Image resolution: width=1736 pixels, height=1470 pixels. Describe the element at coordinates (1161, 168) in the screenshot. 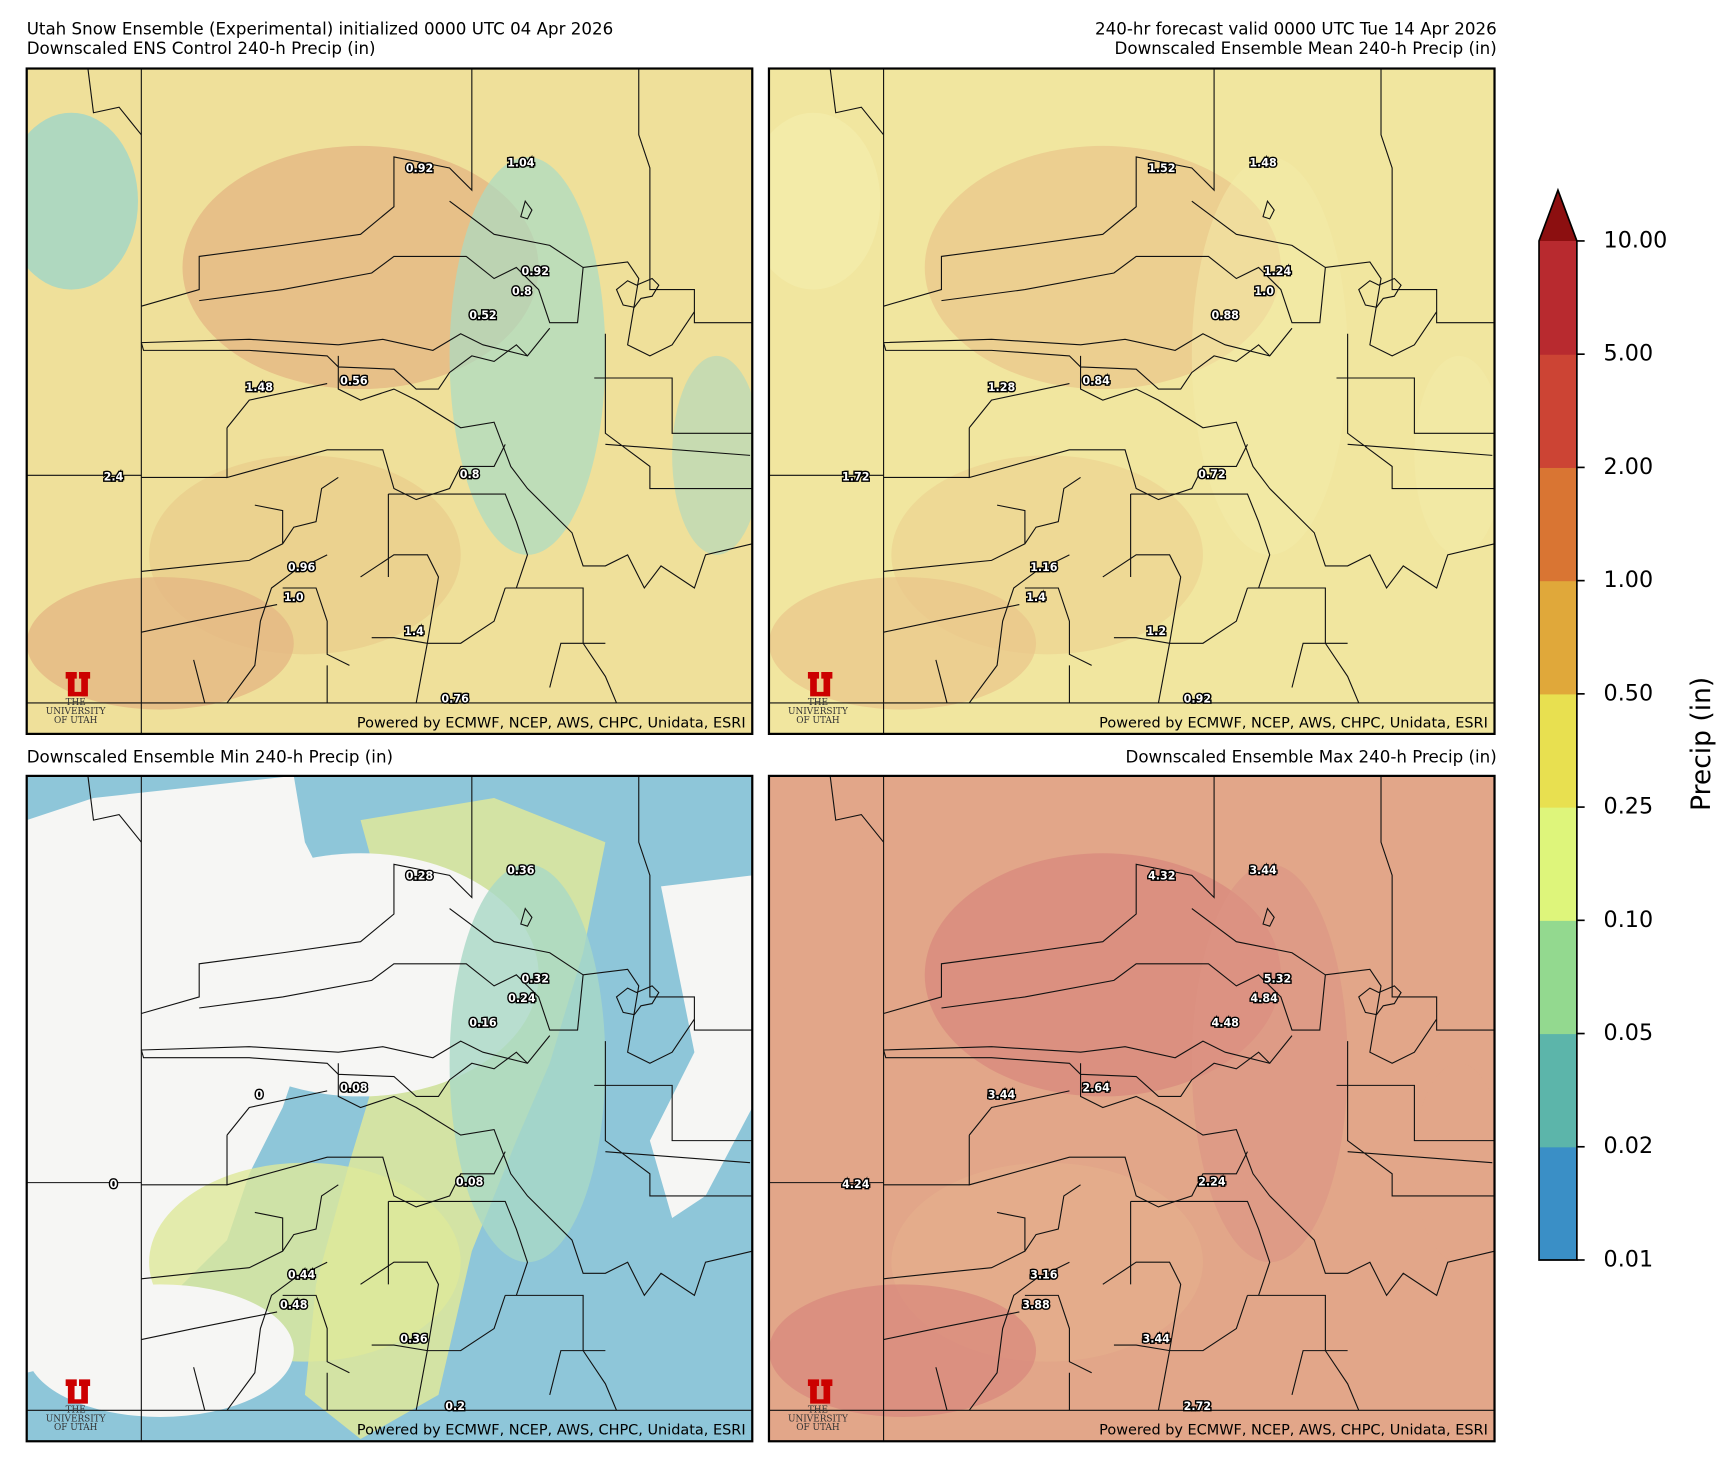

I see `point-value: 1.52` at that location.